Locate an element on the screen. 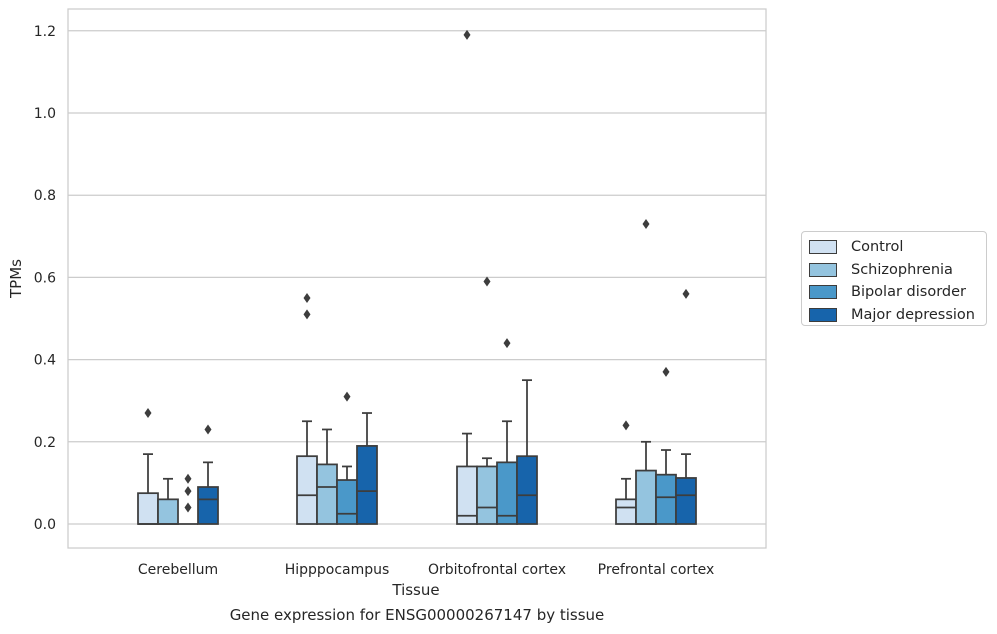 Image resolution: width=997 pixels, height=634 pixels. y-tick-label: 0.2 is located at coordinates (45, 443).